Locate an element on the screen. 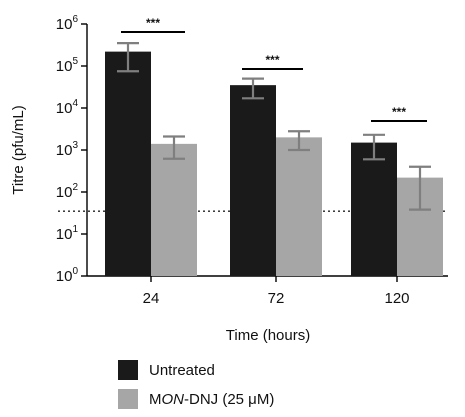 The image size is (465, 417). y-tick-label: 10² is located at coordinates (67, 191).